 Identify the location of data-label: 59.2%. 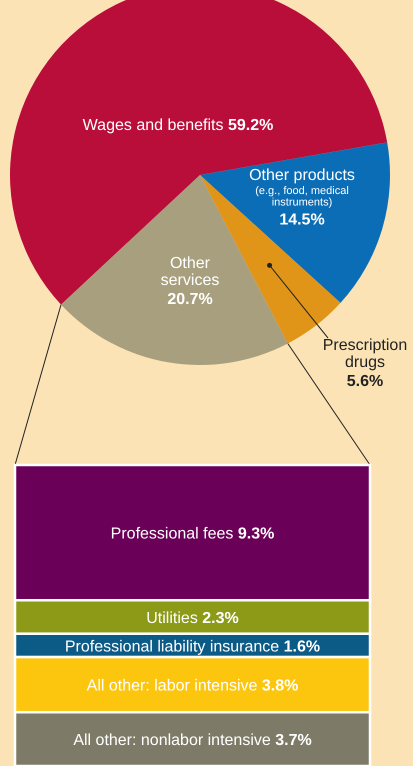
(251, 125).